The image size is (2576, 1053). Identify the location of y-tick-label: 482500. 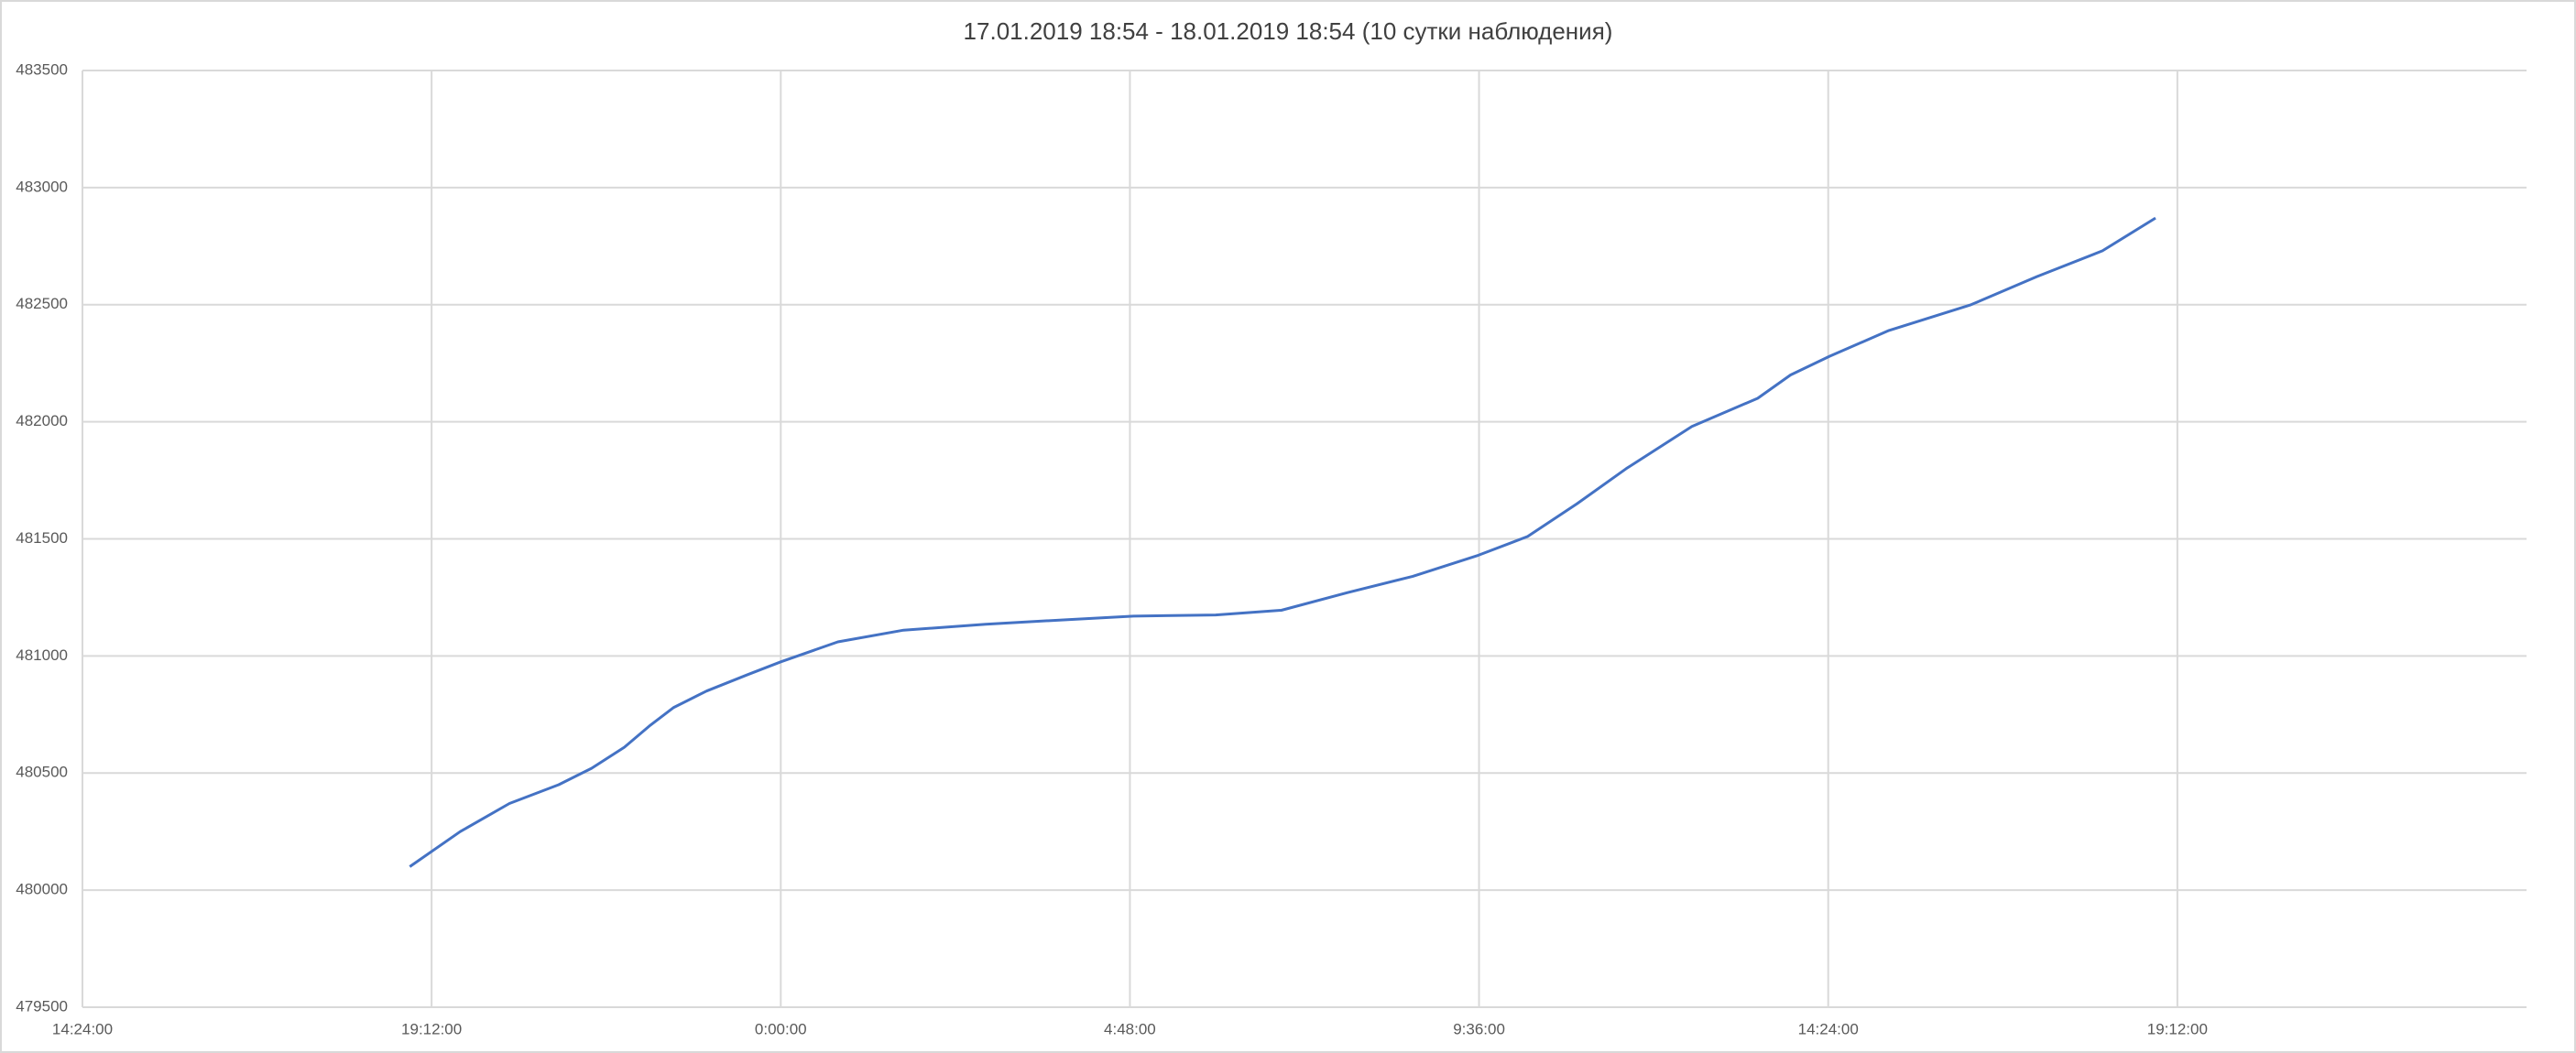
(42, 303).